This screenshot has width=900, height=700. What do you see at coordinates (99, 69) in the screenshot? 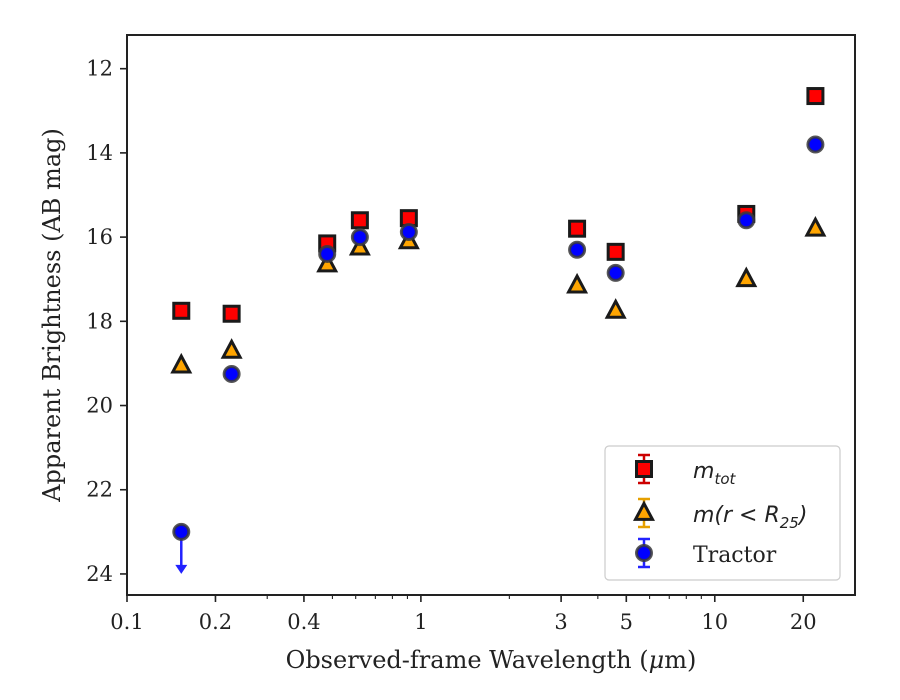
I see `y-tick-label: 12` at bounding box center [99, 69].